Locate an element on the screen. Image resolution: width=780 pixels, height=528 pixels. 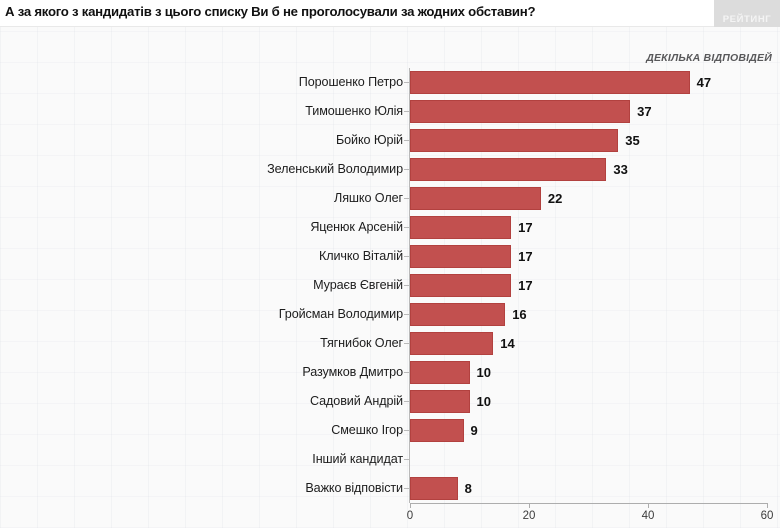
bar-row: Зеленський Володимир 33 is located at coordinates (390, 169).